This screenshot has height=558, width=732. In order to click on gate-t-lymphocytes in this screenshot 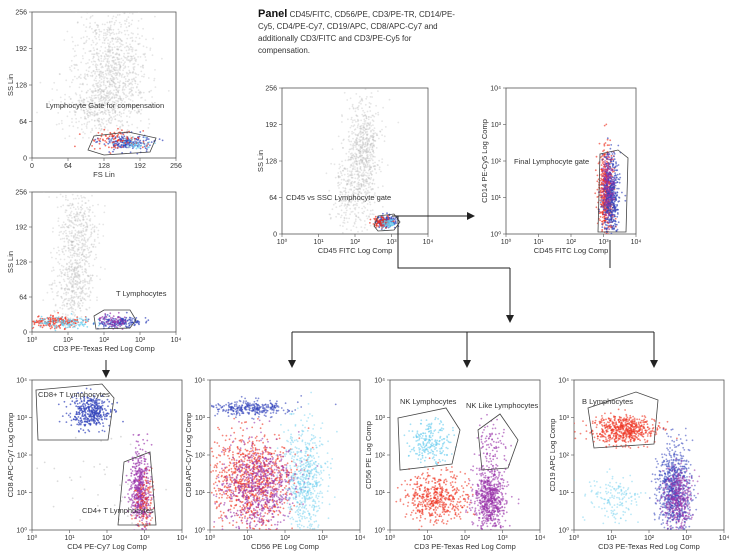, I will do `click(115, 319)`.